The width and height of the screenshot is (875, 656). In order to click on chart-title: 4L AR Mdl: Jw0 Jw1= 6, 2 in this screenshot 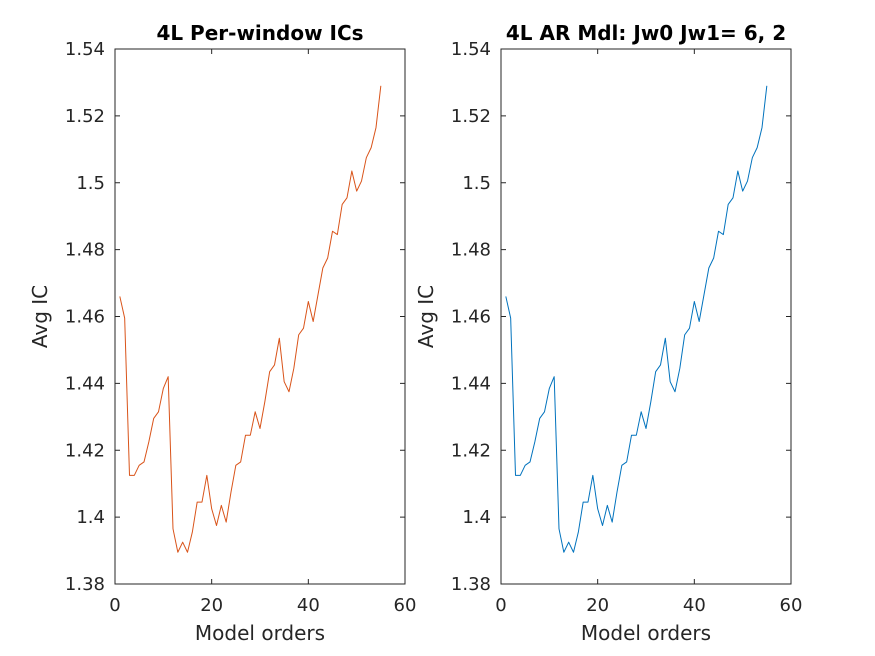, I will do `click(646, 33)`.